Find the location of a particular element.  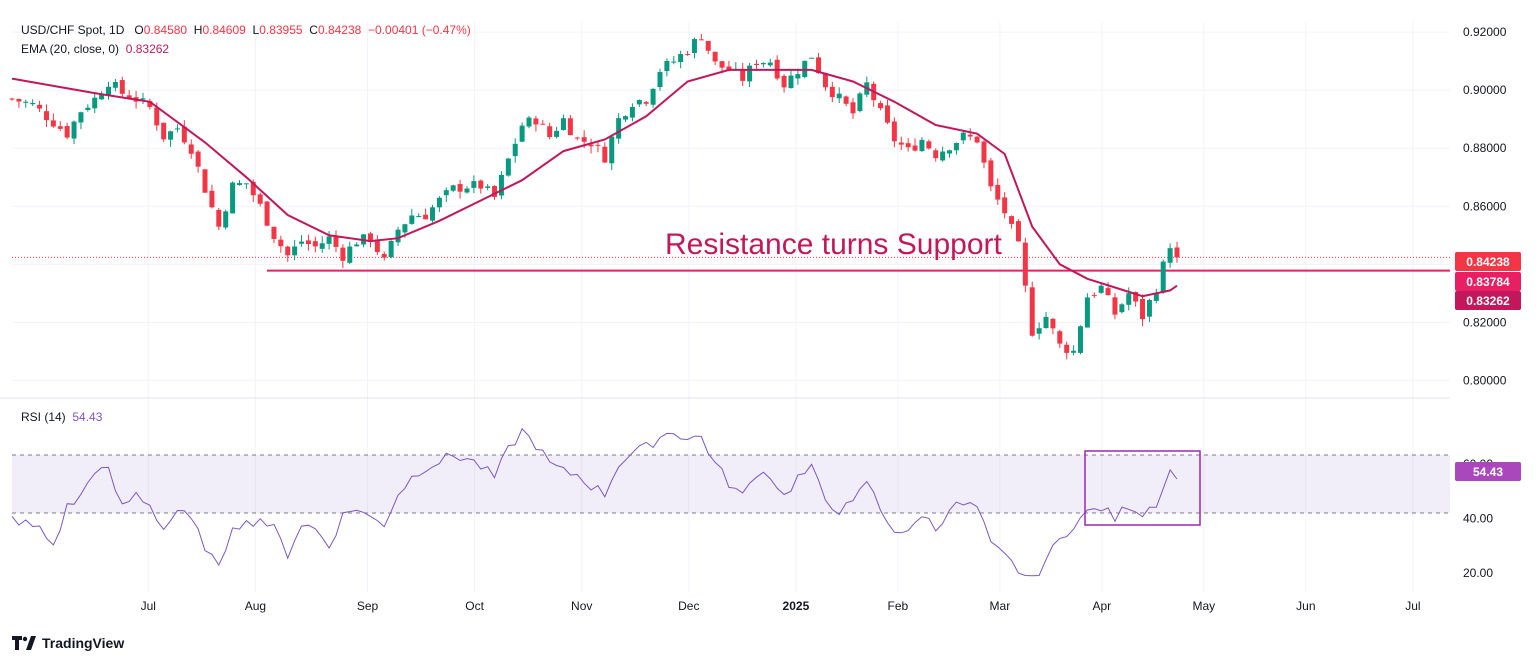

ema-legend: EMA (20, close, 0) 0.83262 is located at coordinates (95, 49).